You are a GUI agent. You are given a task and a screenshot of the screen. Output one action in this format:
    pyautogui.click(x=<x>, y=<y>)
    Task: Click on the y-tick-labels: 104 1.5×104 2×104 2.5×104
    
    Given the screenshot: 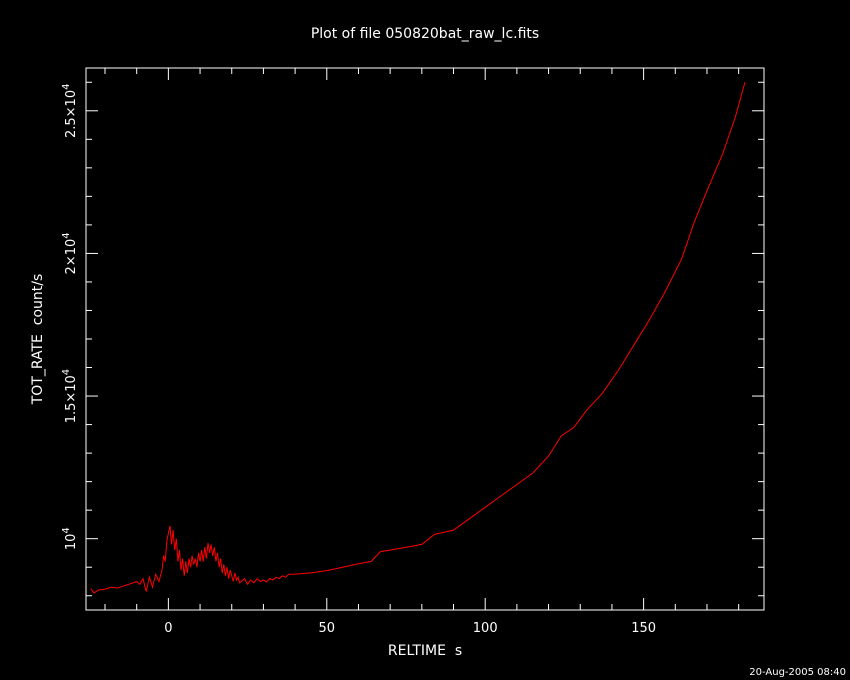 What is the action you would take?
    pyautogui.click(x=70, y=317)
    